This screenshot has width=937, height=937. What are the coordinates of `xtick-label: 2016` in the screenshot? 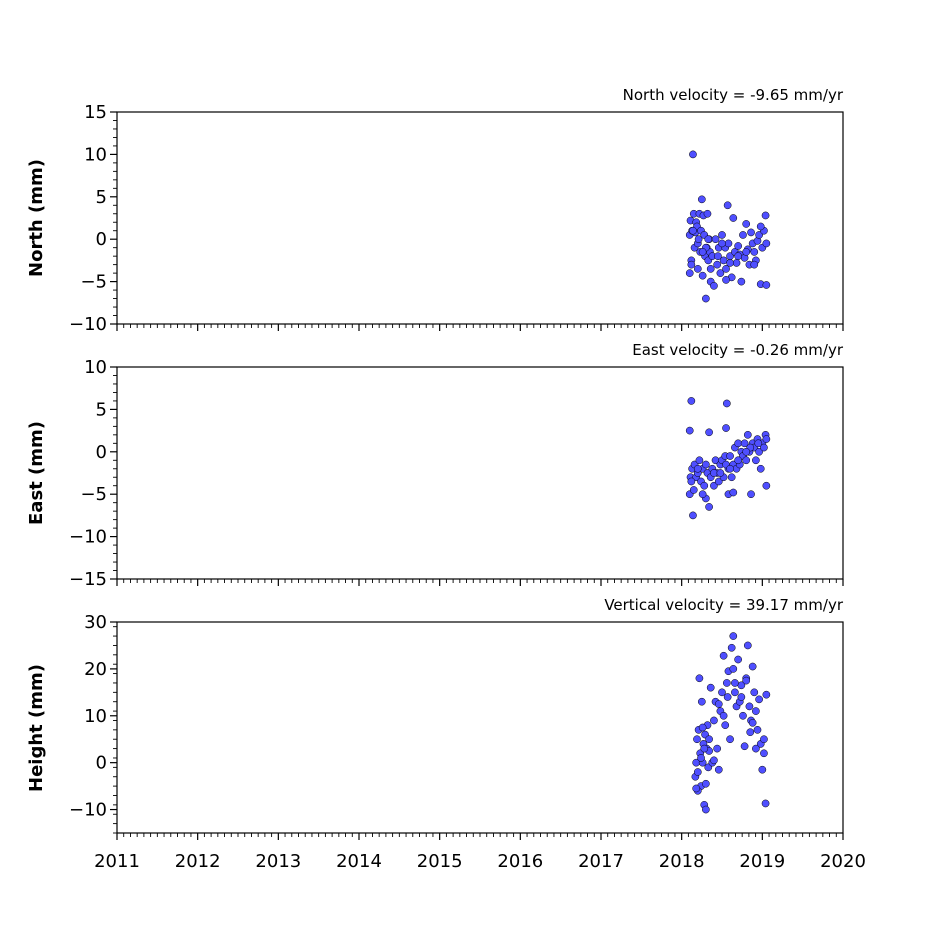 It's located at (520, 861).